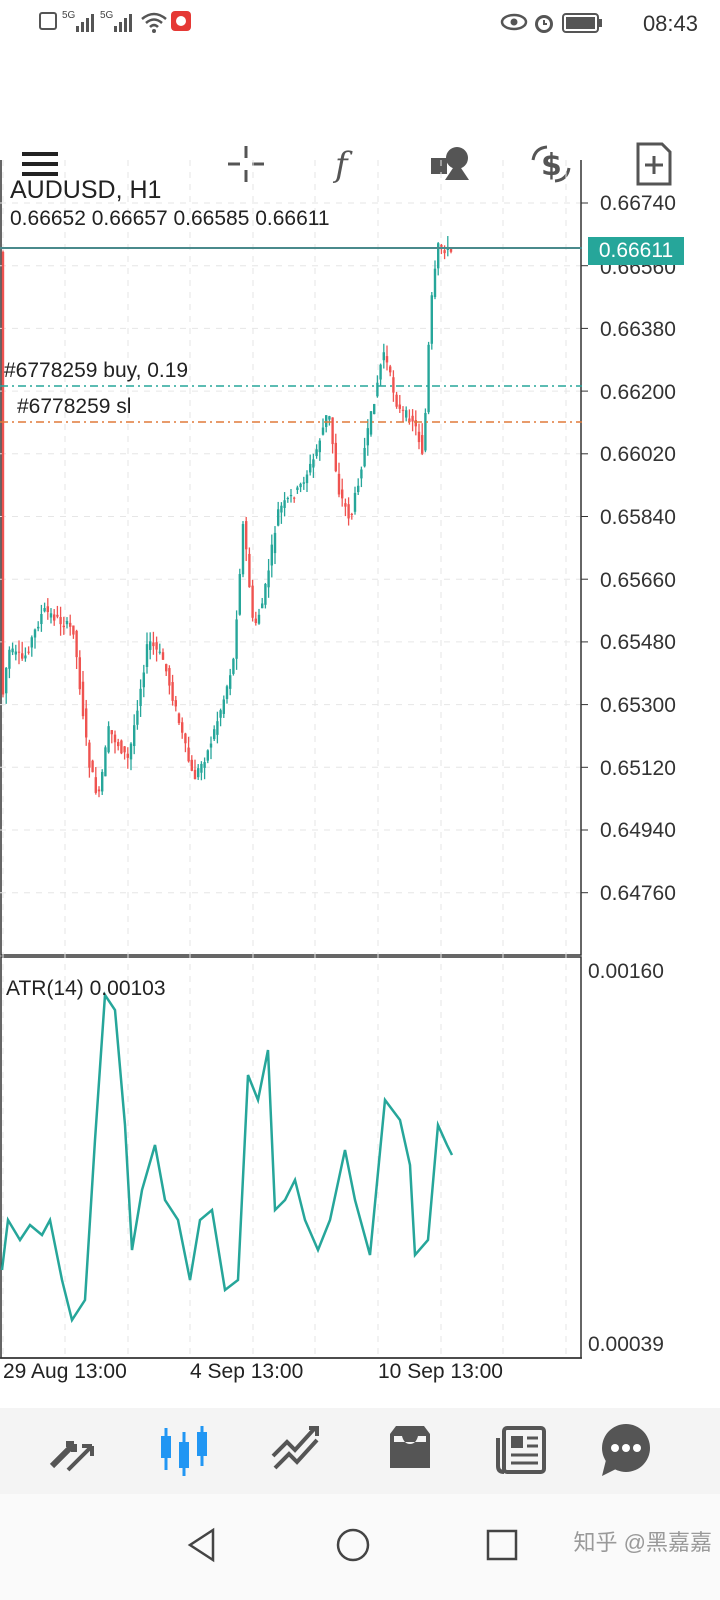  What do you see at coordinates (502, 1545) in the screenshot?
I see `recents-icon` at bounding box center [502, 1545].